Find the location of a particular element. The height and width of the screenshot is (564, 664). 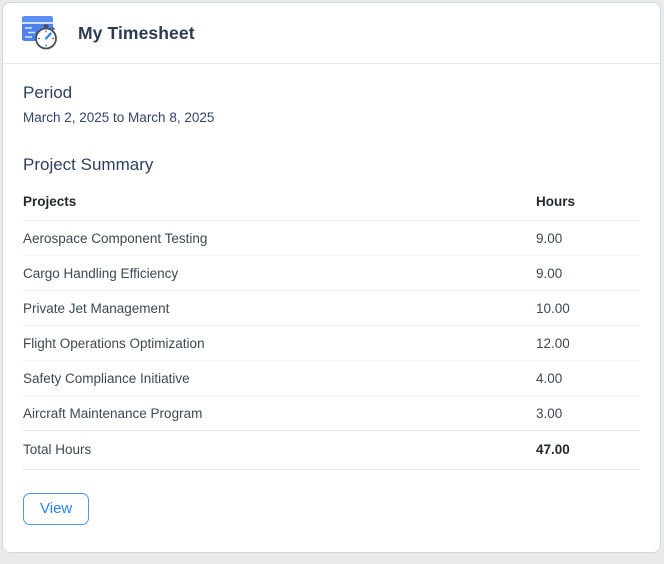

project-hours-cell: 12.00 is located at coordinates (588, 343).